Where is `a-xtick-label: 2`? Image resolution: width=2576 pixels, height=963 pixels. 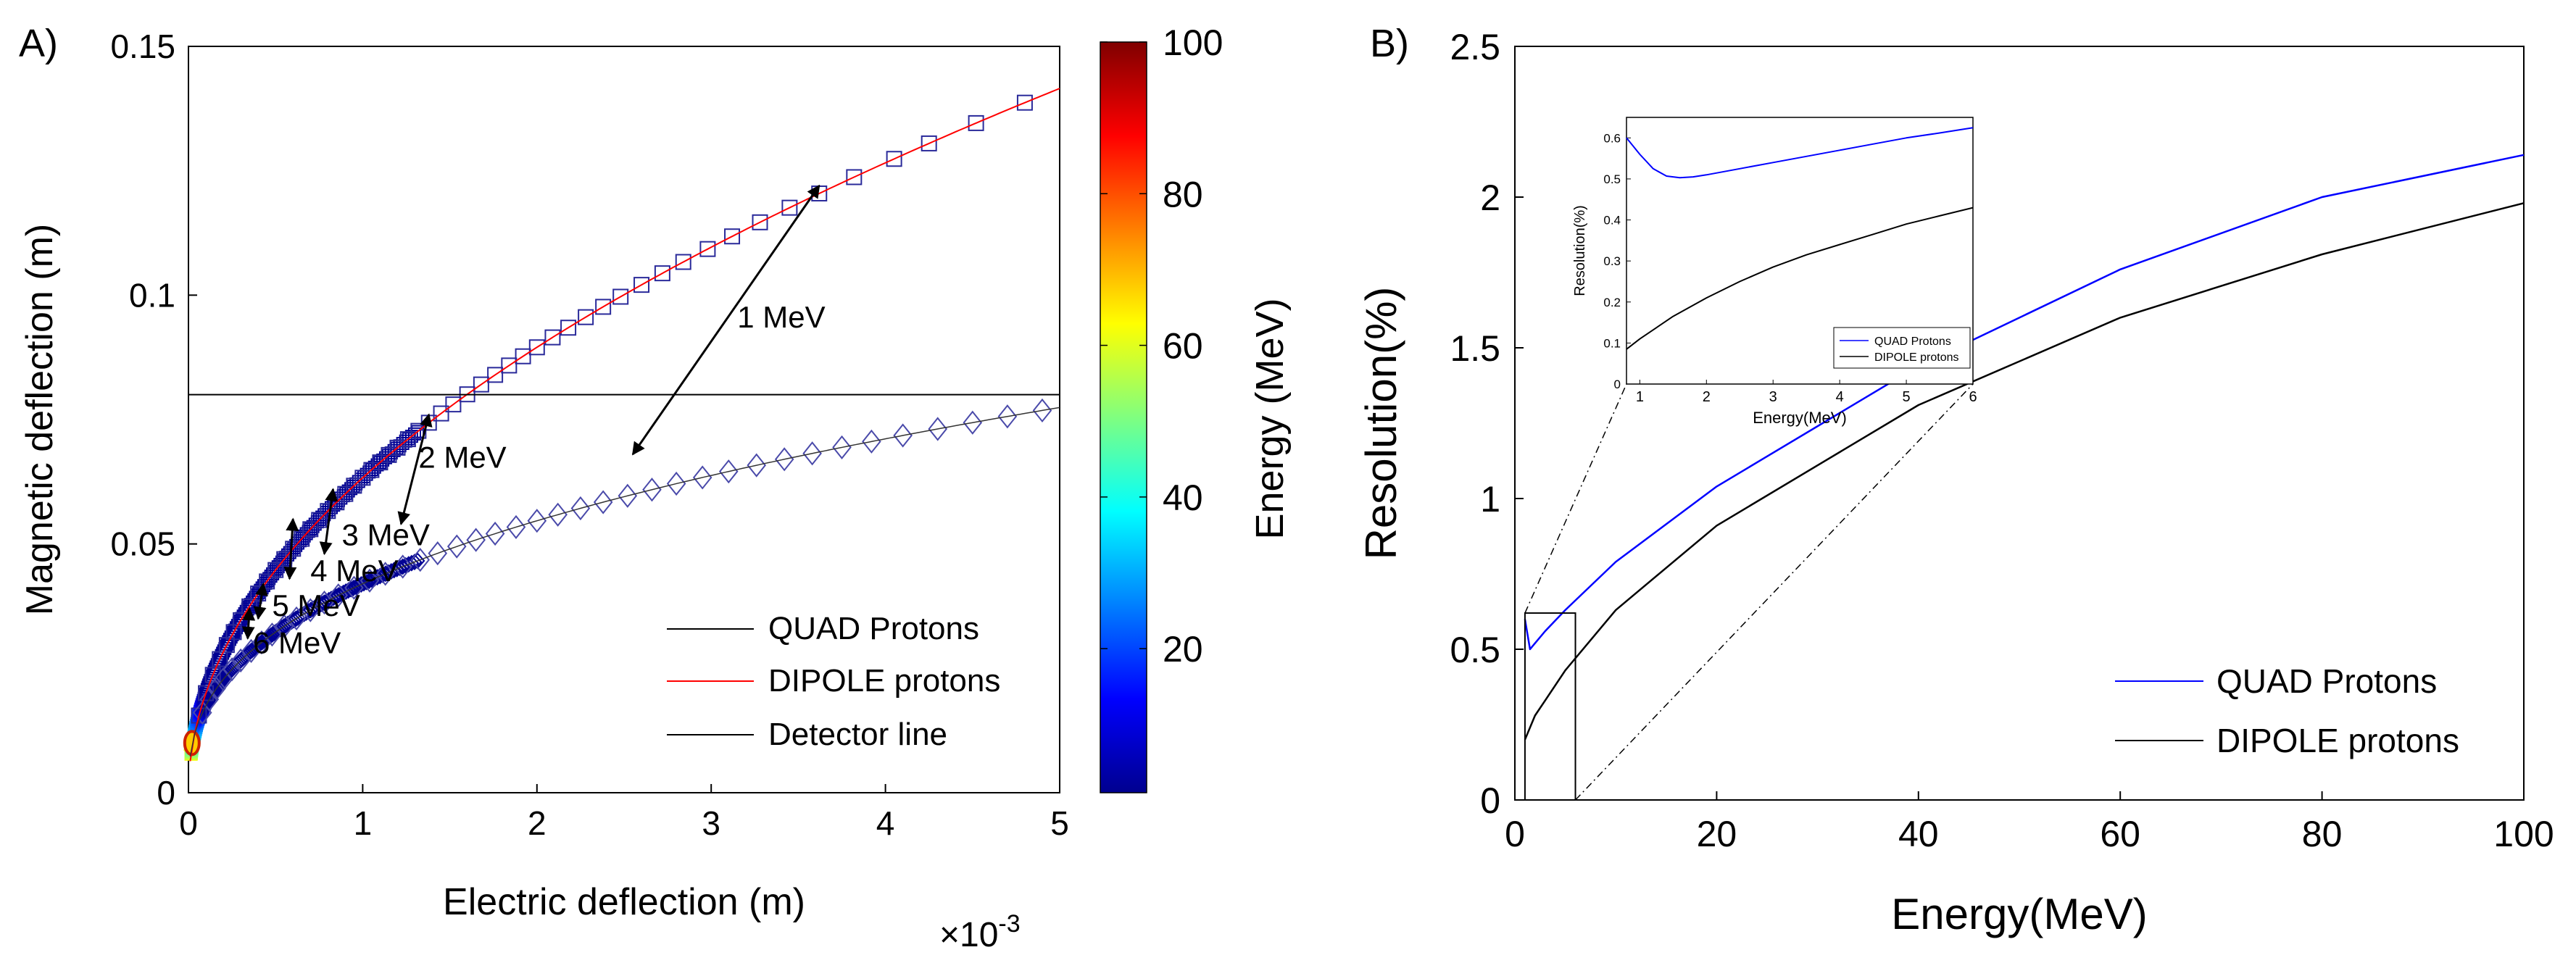 a-xtick-label: 2 is located at coordinates (537, 823).